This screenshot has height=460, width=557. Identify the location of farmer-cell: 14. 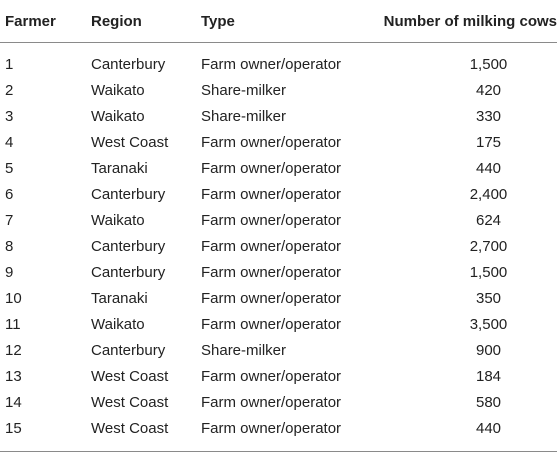
(13, 402).